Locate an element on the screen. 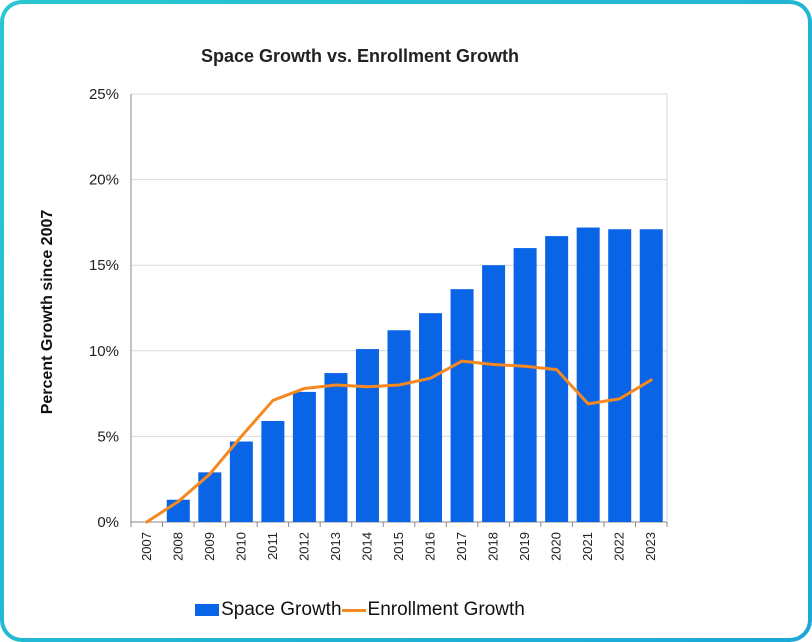  y-tick-label: 10% is located at coordinates (104, 351).